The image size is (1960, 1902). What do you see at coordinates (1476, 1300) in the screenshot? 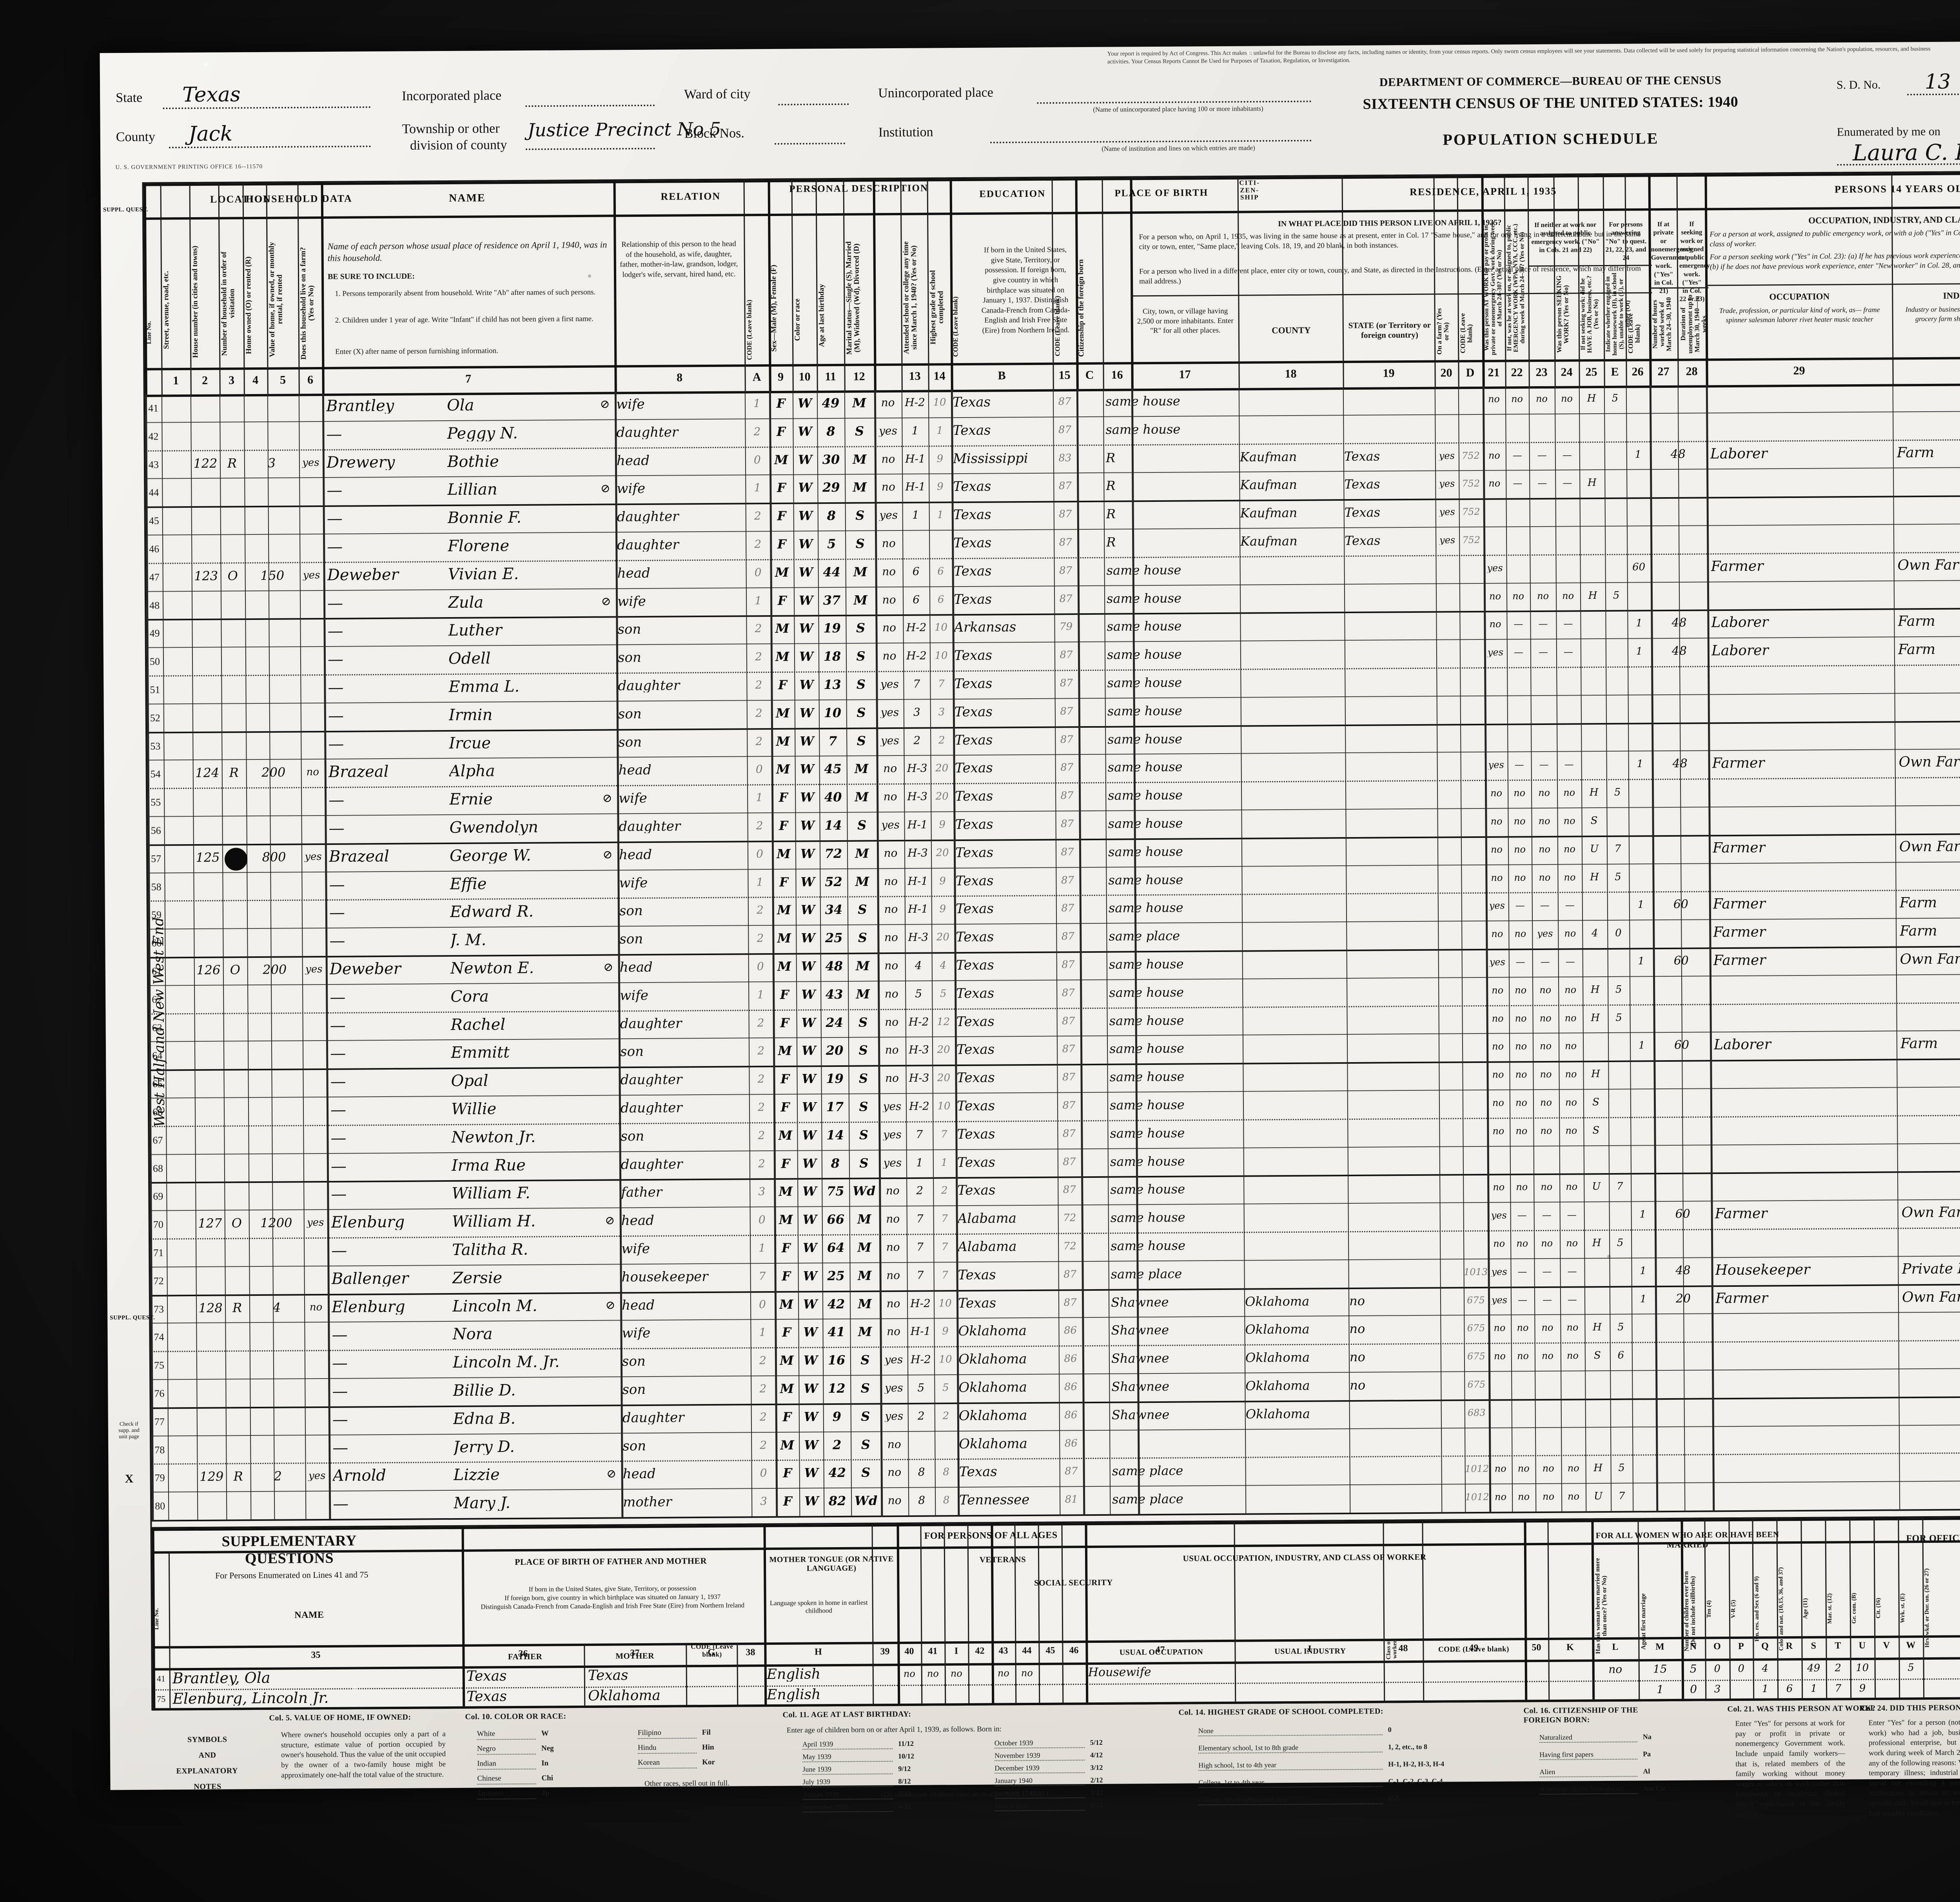
I see `cell-d: 675` at bounding box center [1476, 1300].